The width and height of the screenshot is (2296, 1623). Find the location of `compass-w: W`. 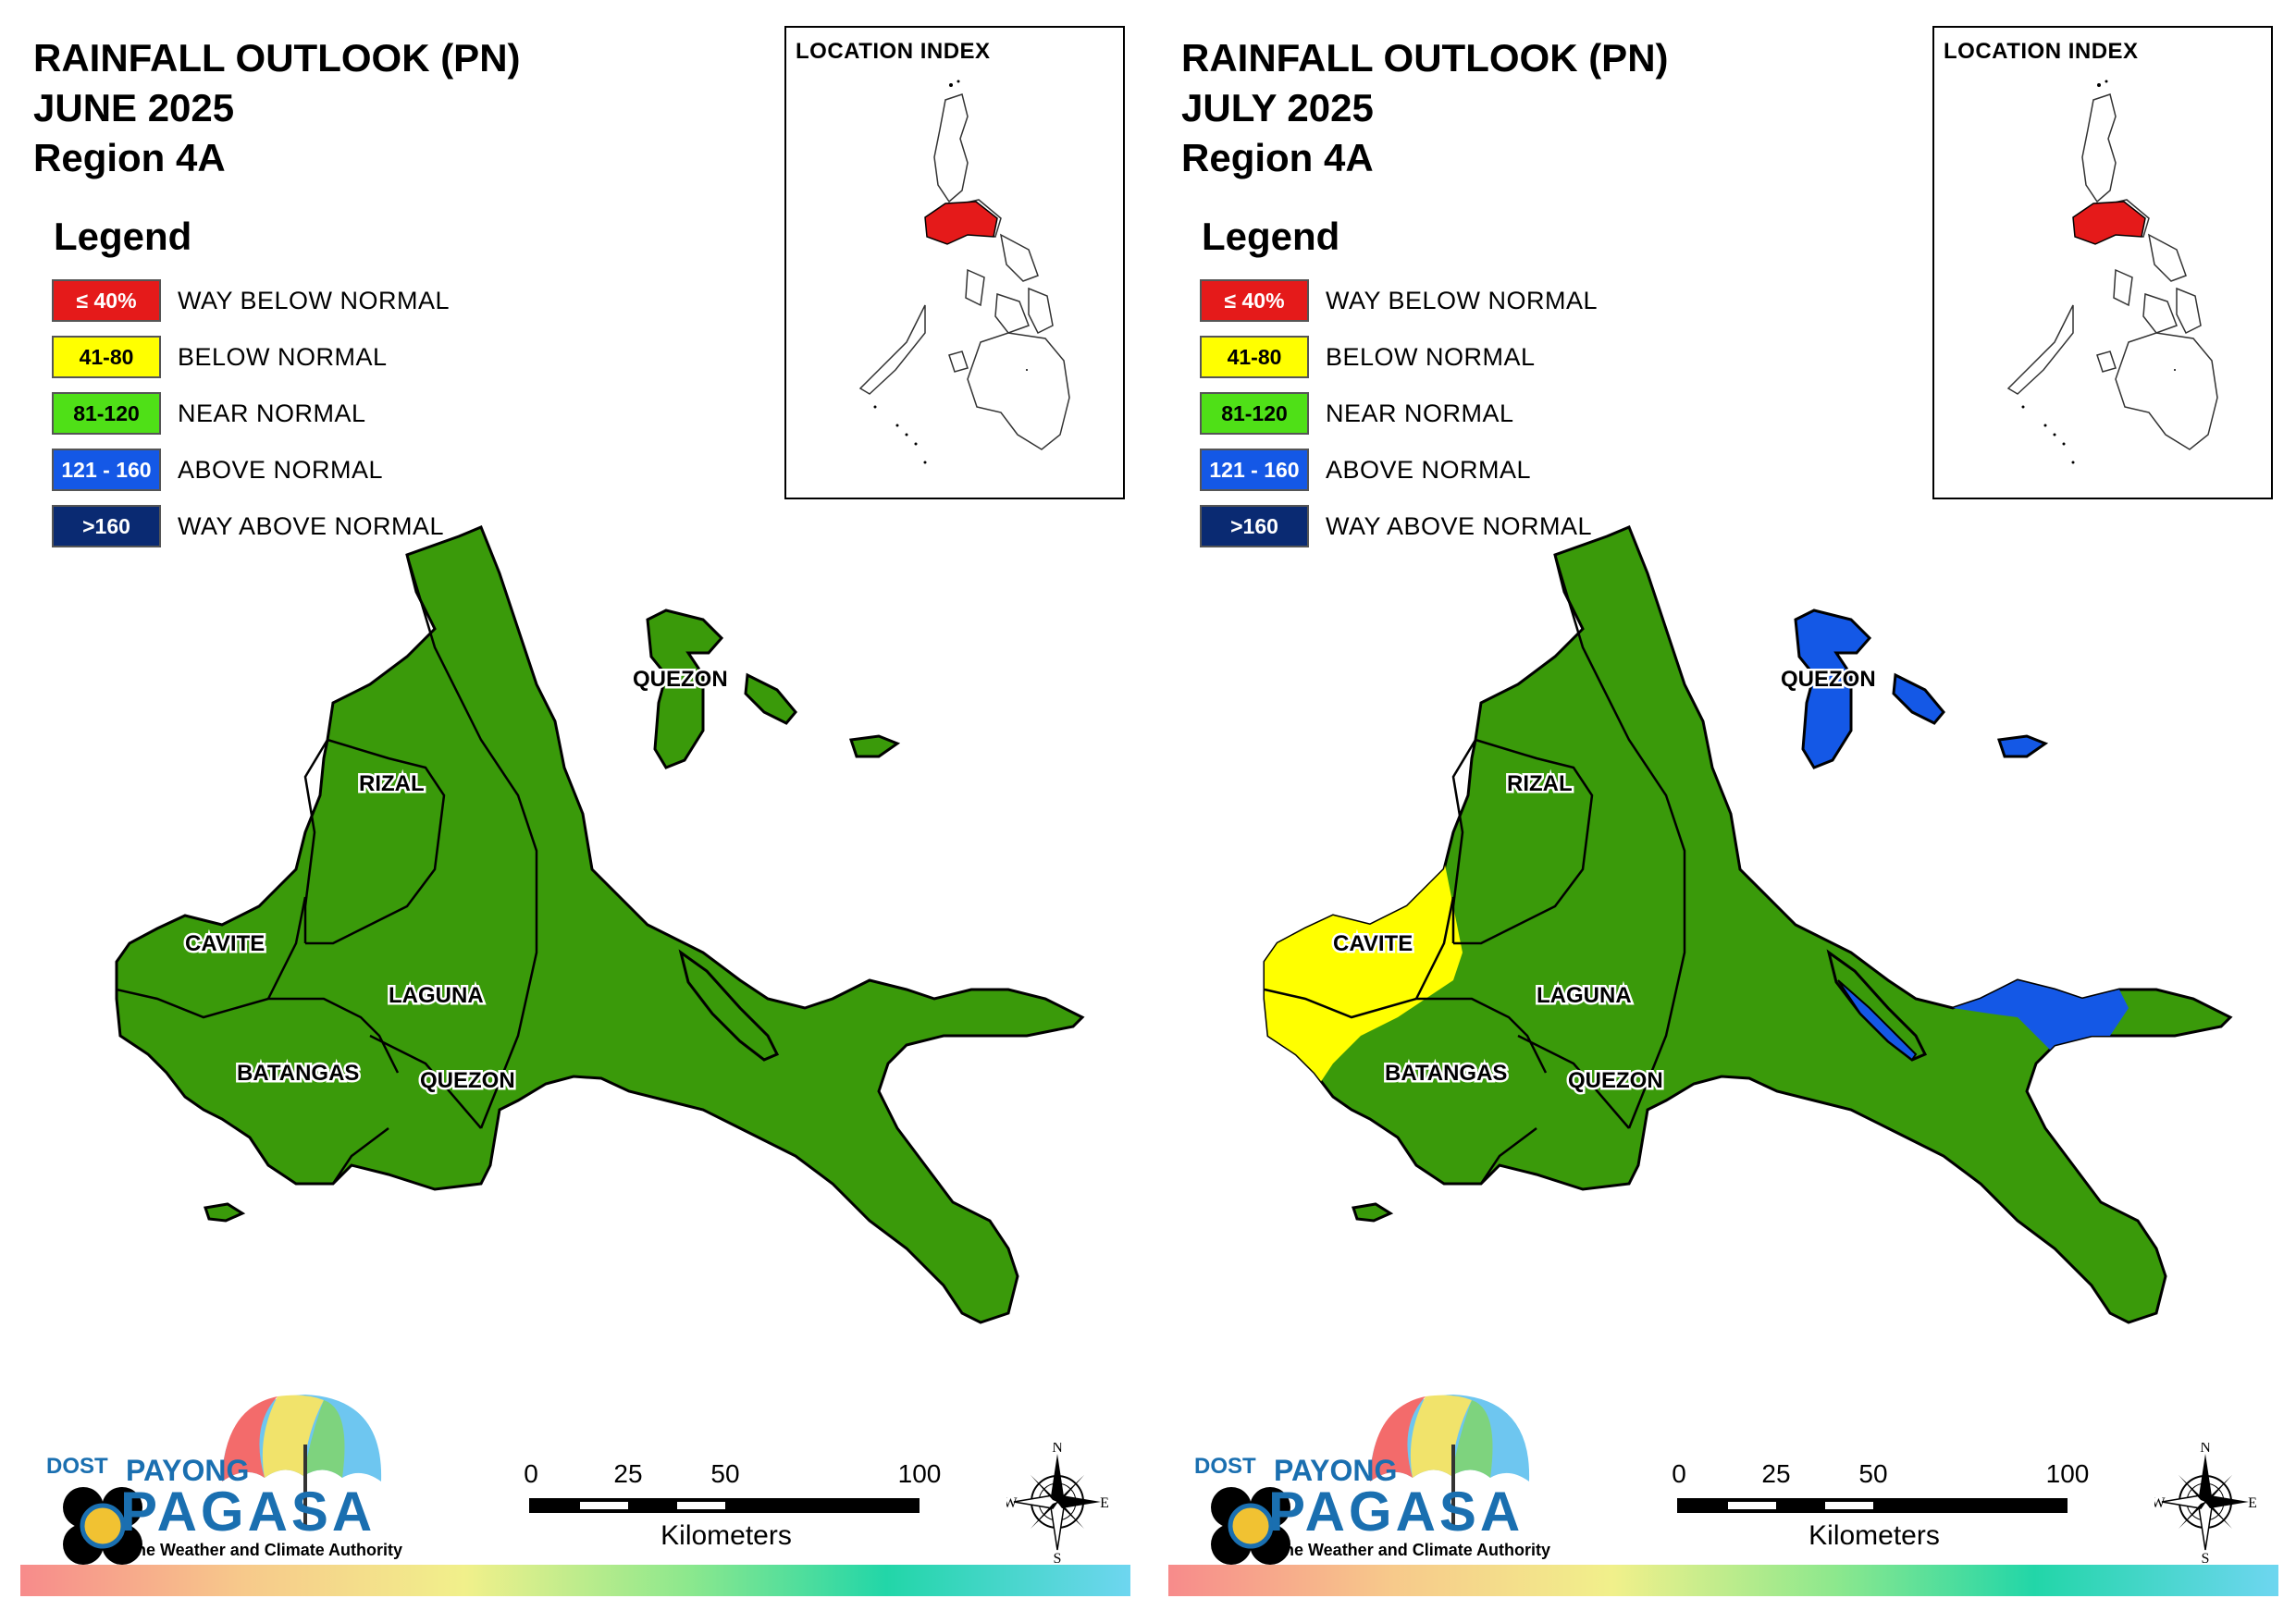

compass-w: W is located at coordinates (2160, 1503).